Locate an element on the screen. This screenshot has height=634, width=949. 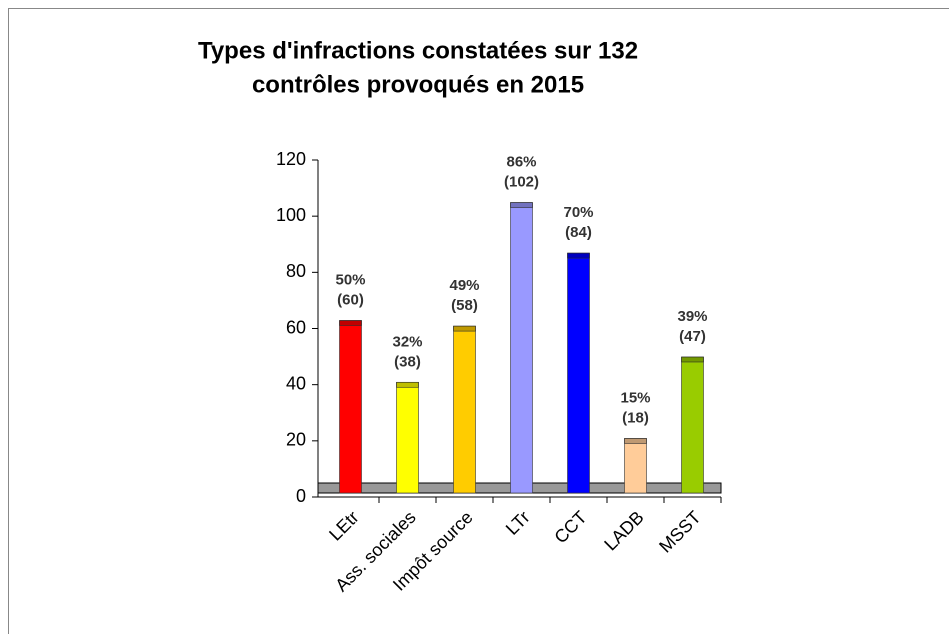
percent-label: 15% is located at coordinates (635, 397).